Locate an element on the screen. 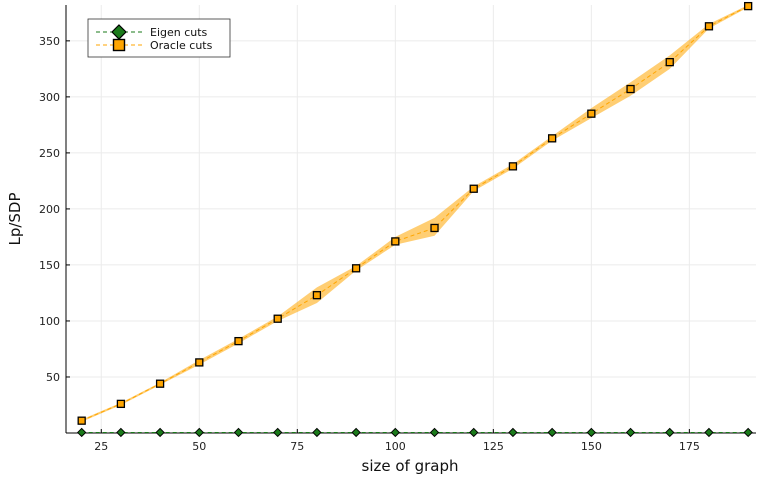 The image size is (757, 479). legend-marker-oracle-cuts is located at coordinates (119, 45).